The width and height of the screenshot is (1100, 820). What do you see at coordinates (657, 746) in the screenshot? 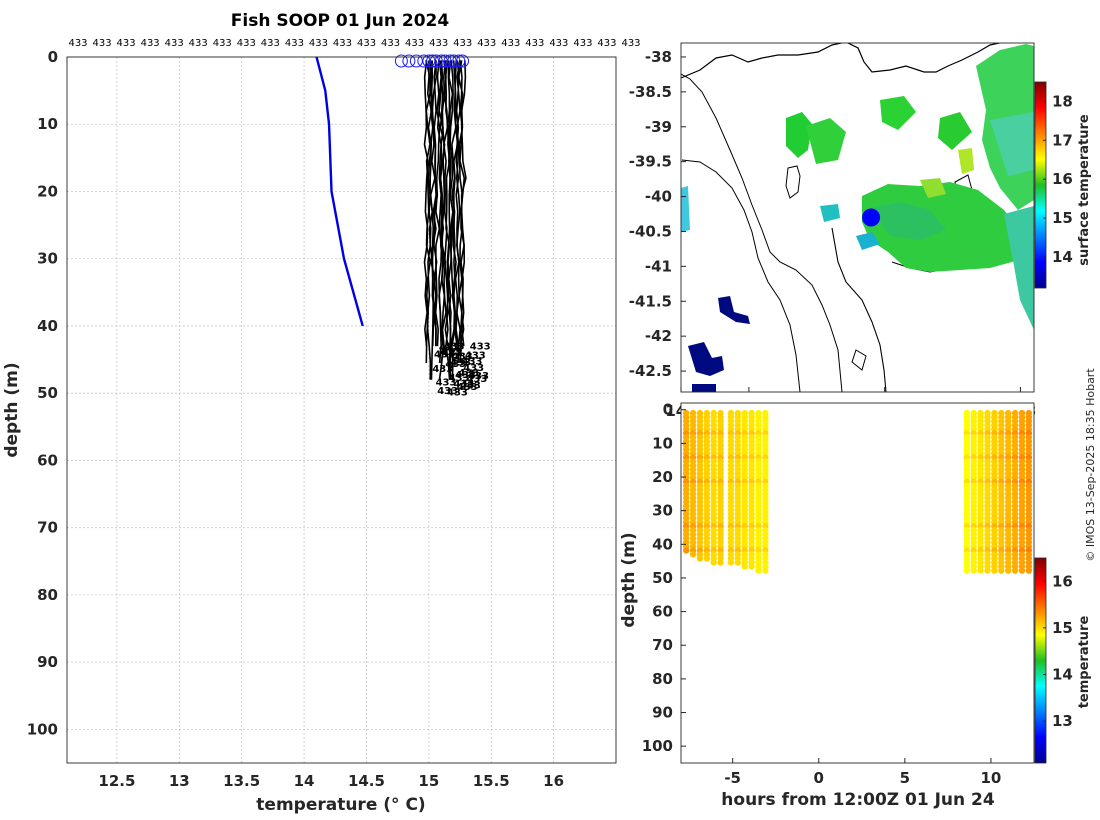
I see `section-y-tick: 100` at bounding box center [657, 746].